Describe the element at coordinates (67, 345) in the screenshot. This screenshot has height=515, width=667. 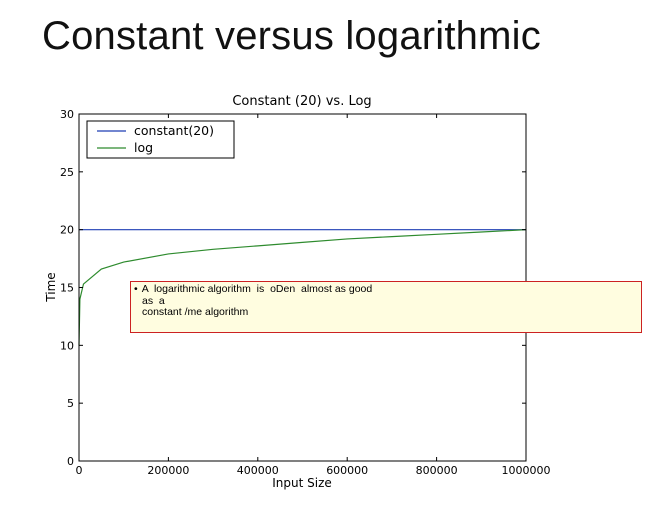
I see `y-tick-label: 10` at that location.